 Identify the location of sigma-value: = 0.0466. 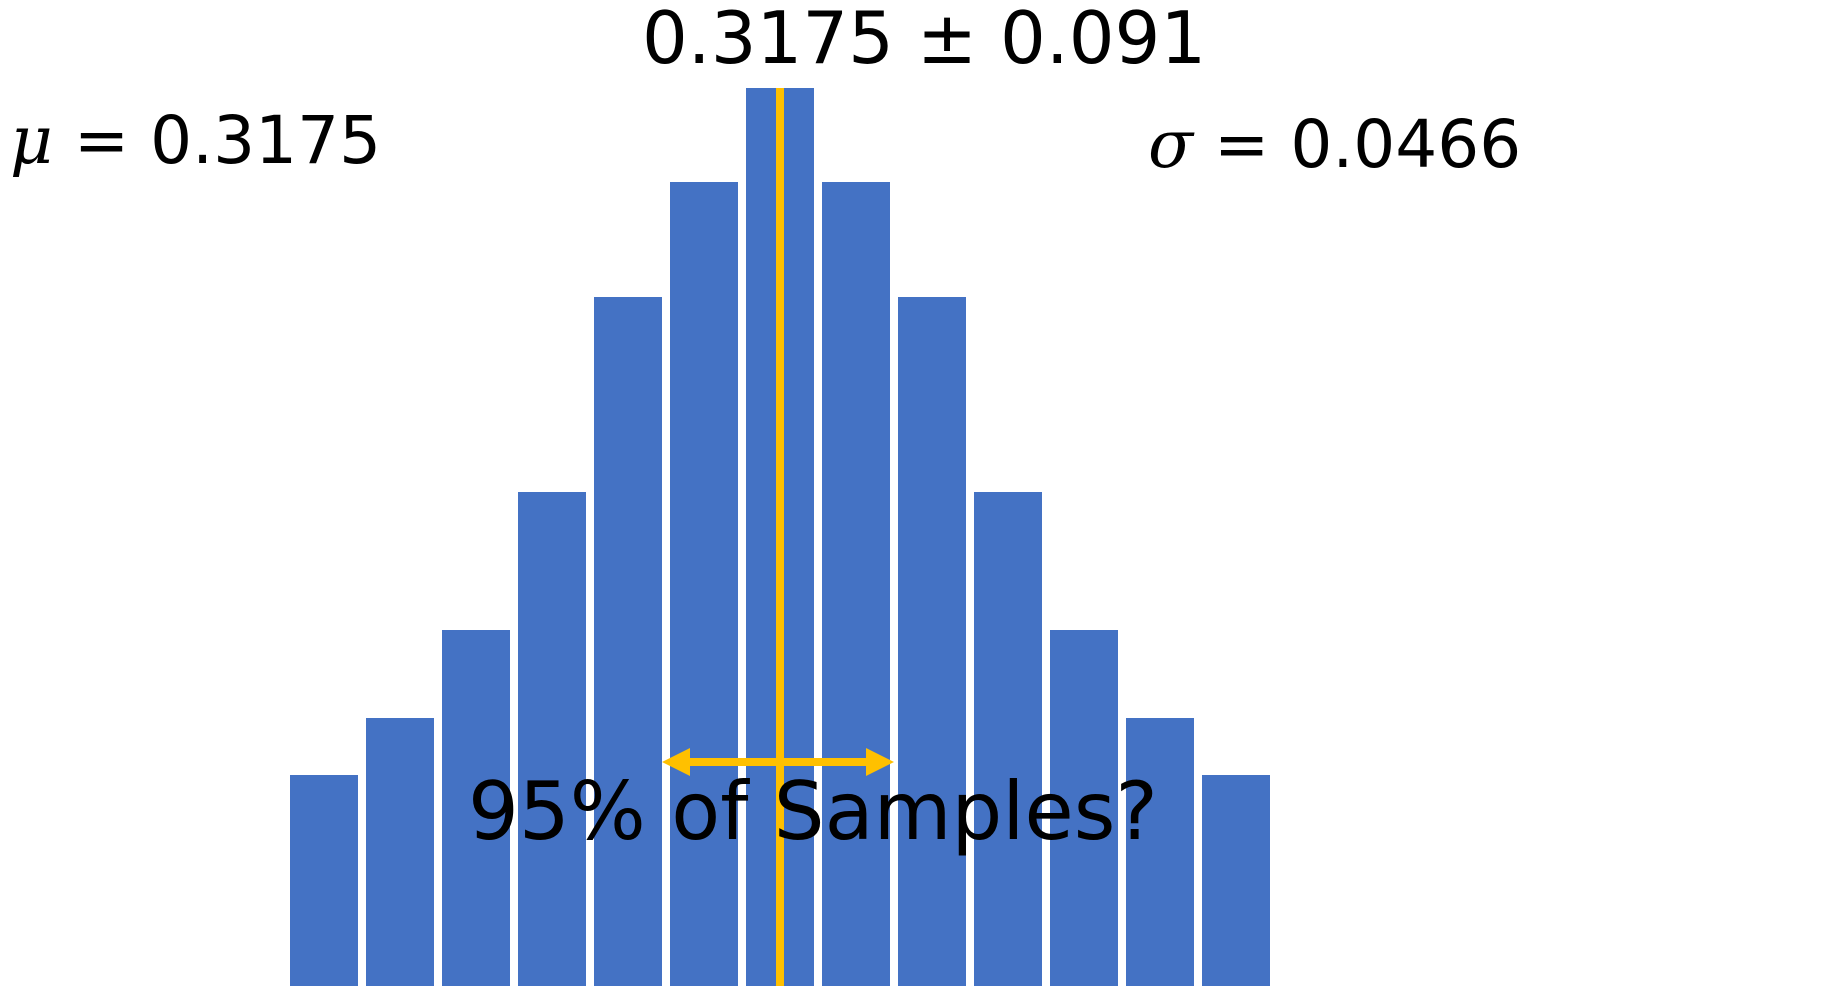
(1357, 144).